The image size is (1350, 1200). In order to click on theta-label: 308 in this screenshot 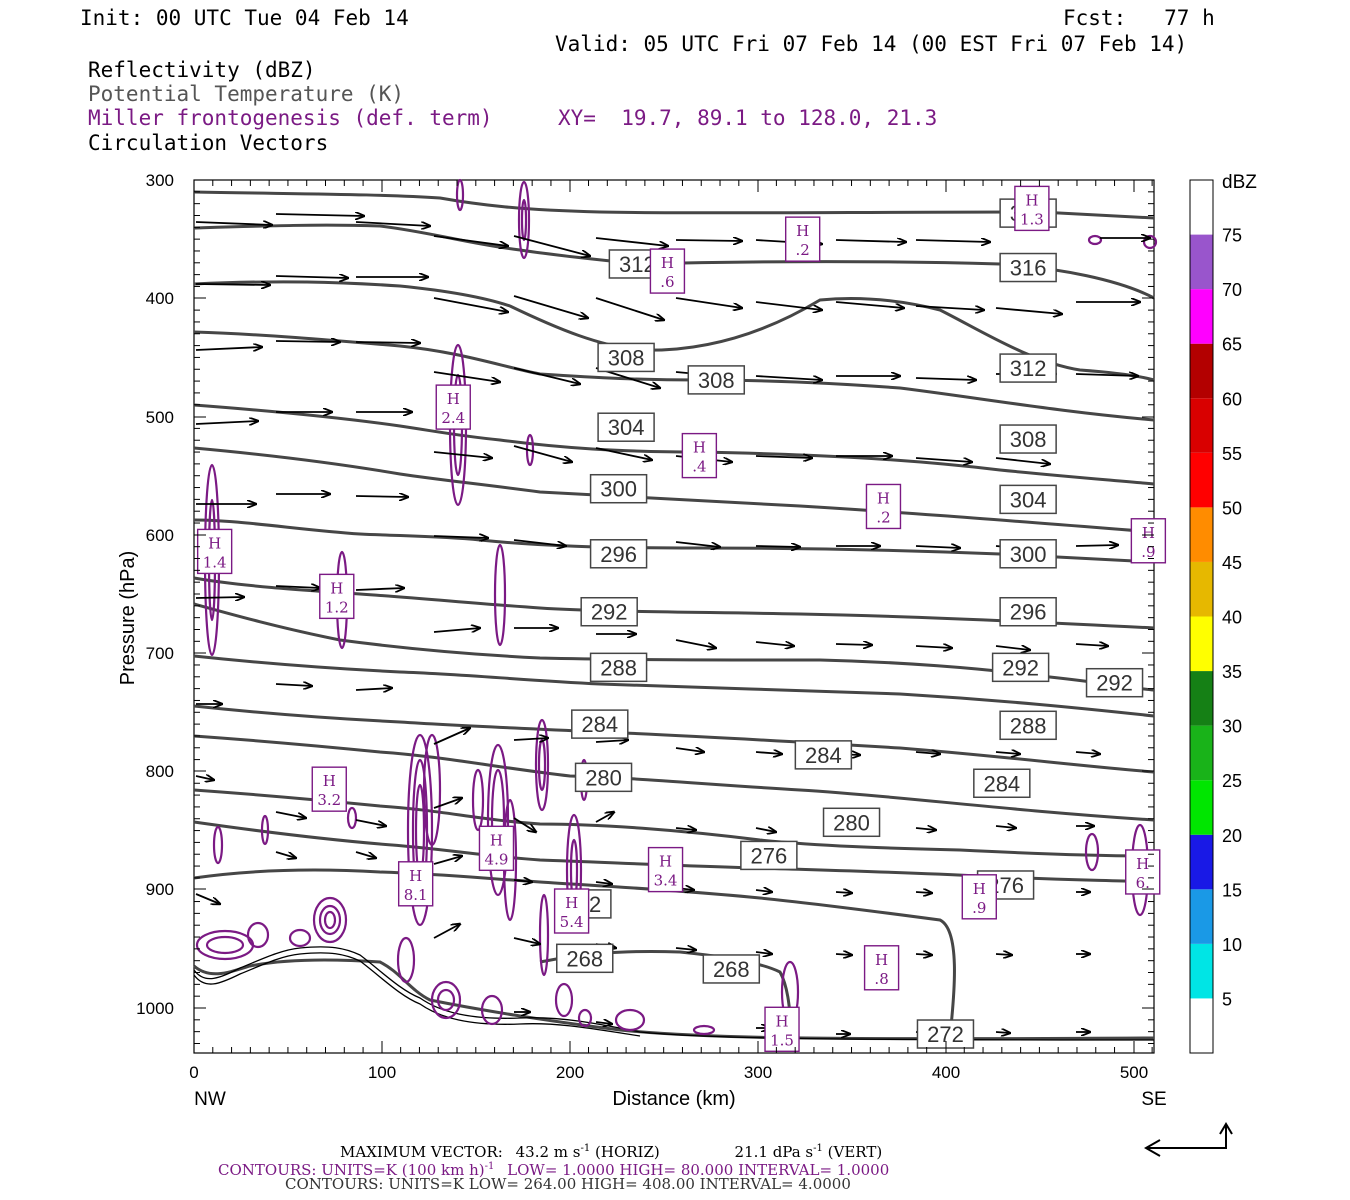, I will do `click(716, 380)`.